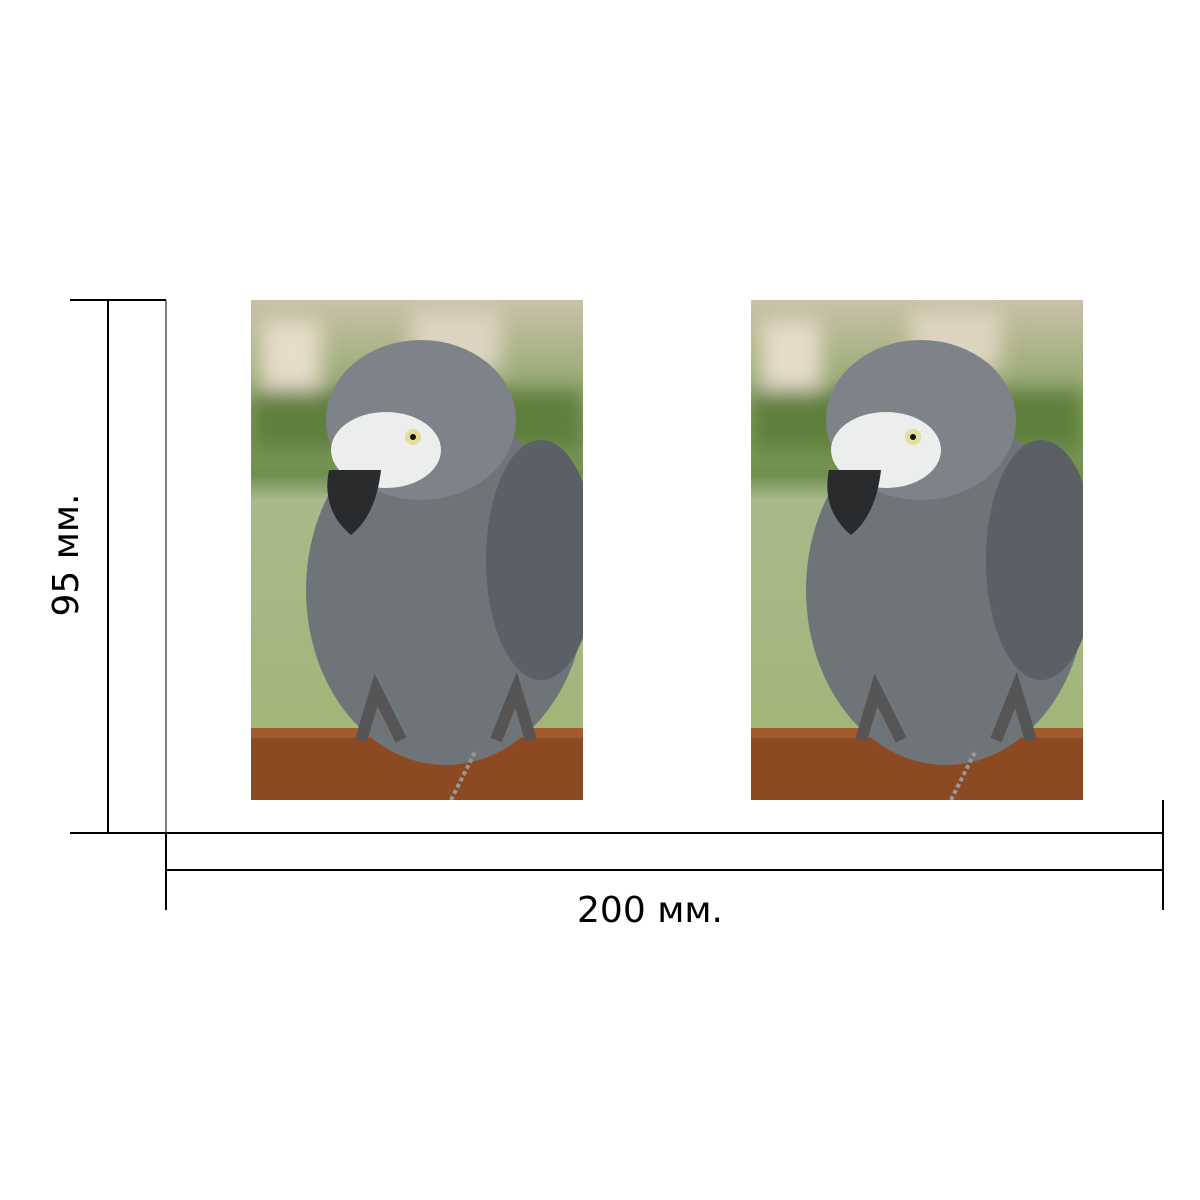  Describe the element at coordinates (664, 865) in the screenshot. I see `width-dimension: 200 мм.` at that location.